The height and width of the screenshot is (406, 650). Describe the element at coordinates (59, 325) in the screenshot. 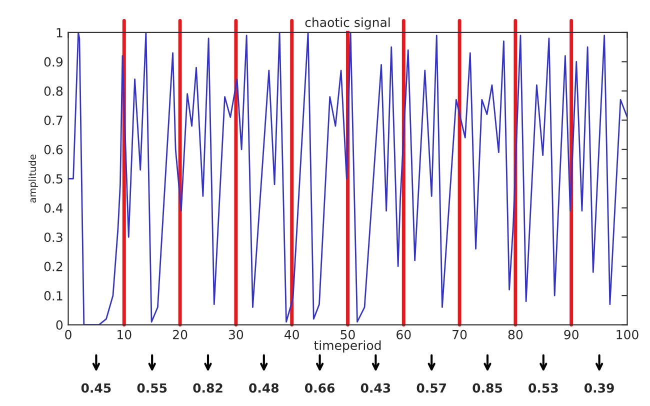

I see `y-tick-label: 0` at that location.